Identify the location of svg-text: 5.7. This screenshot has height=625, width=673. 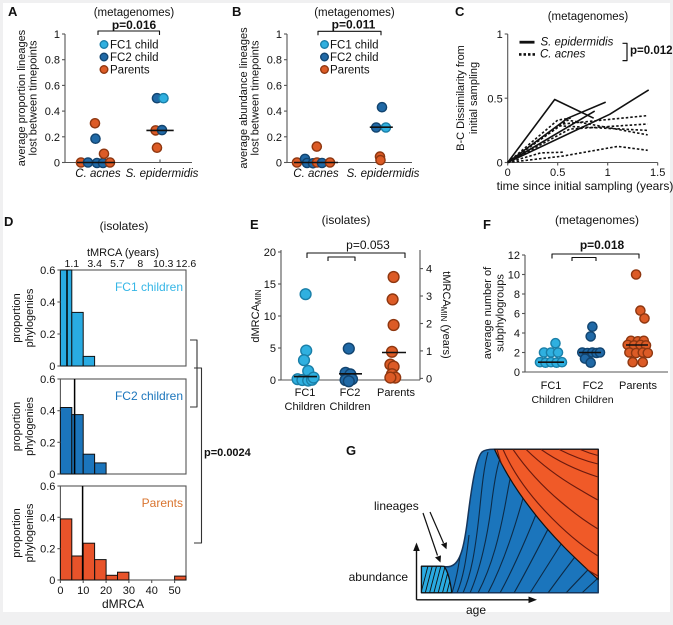
(117, 264).